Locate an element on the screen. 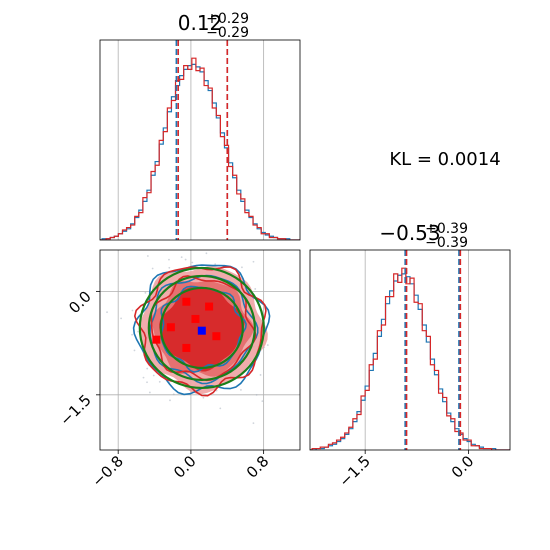 The height and width of the screenshot is (550, 550). hist-param2-grid is located at coordinates (417, 350).